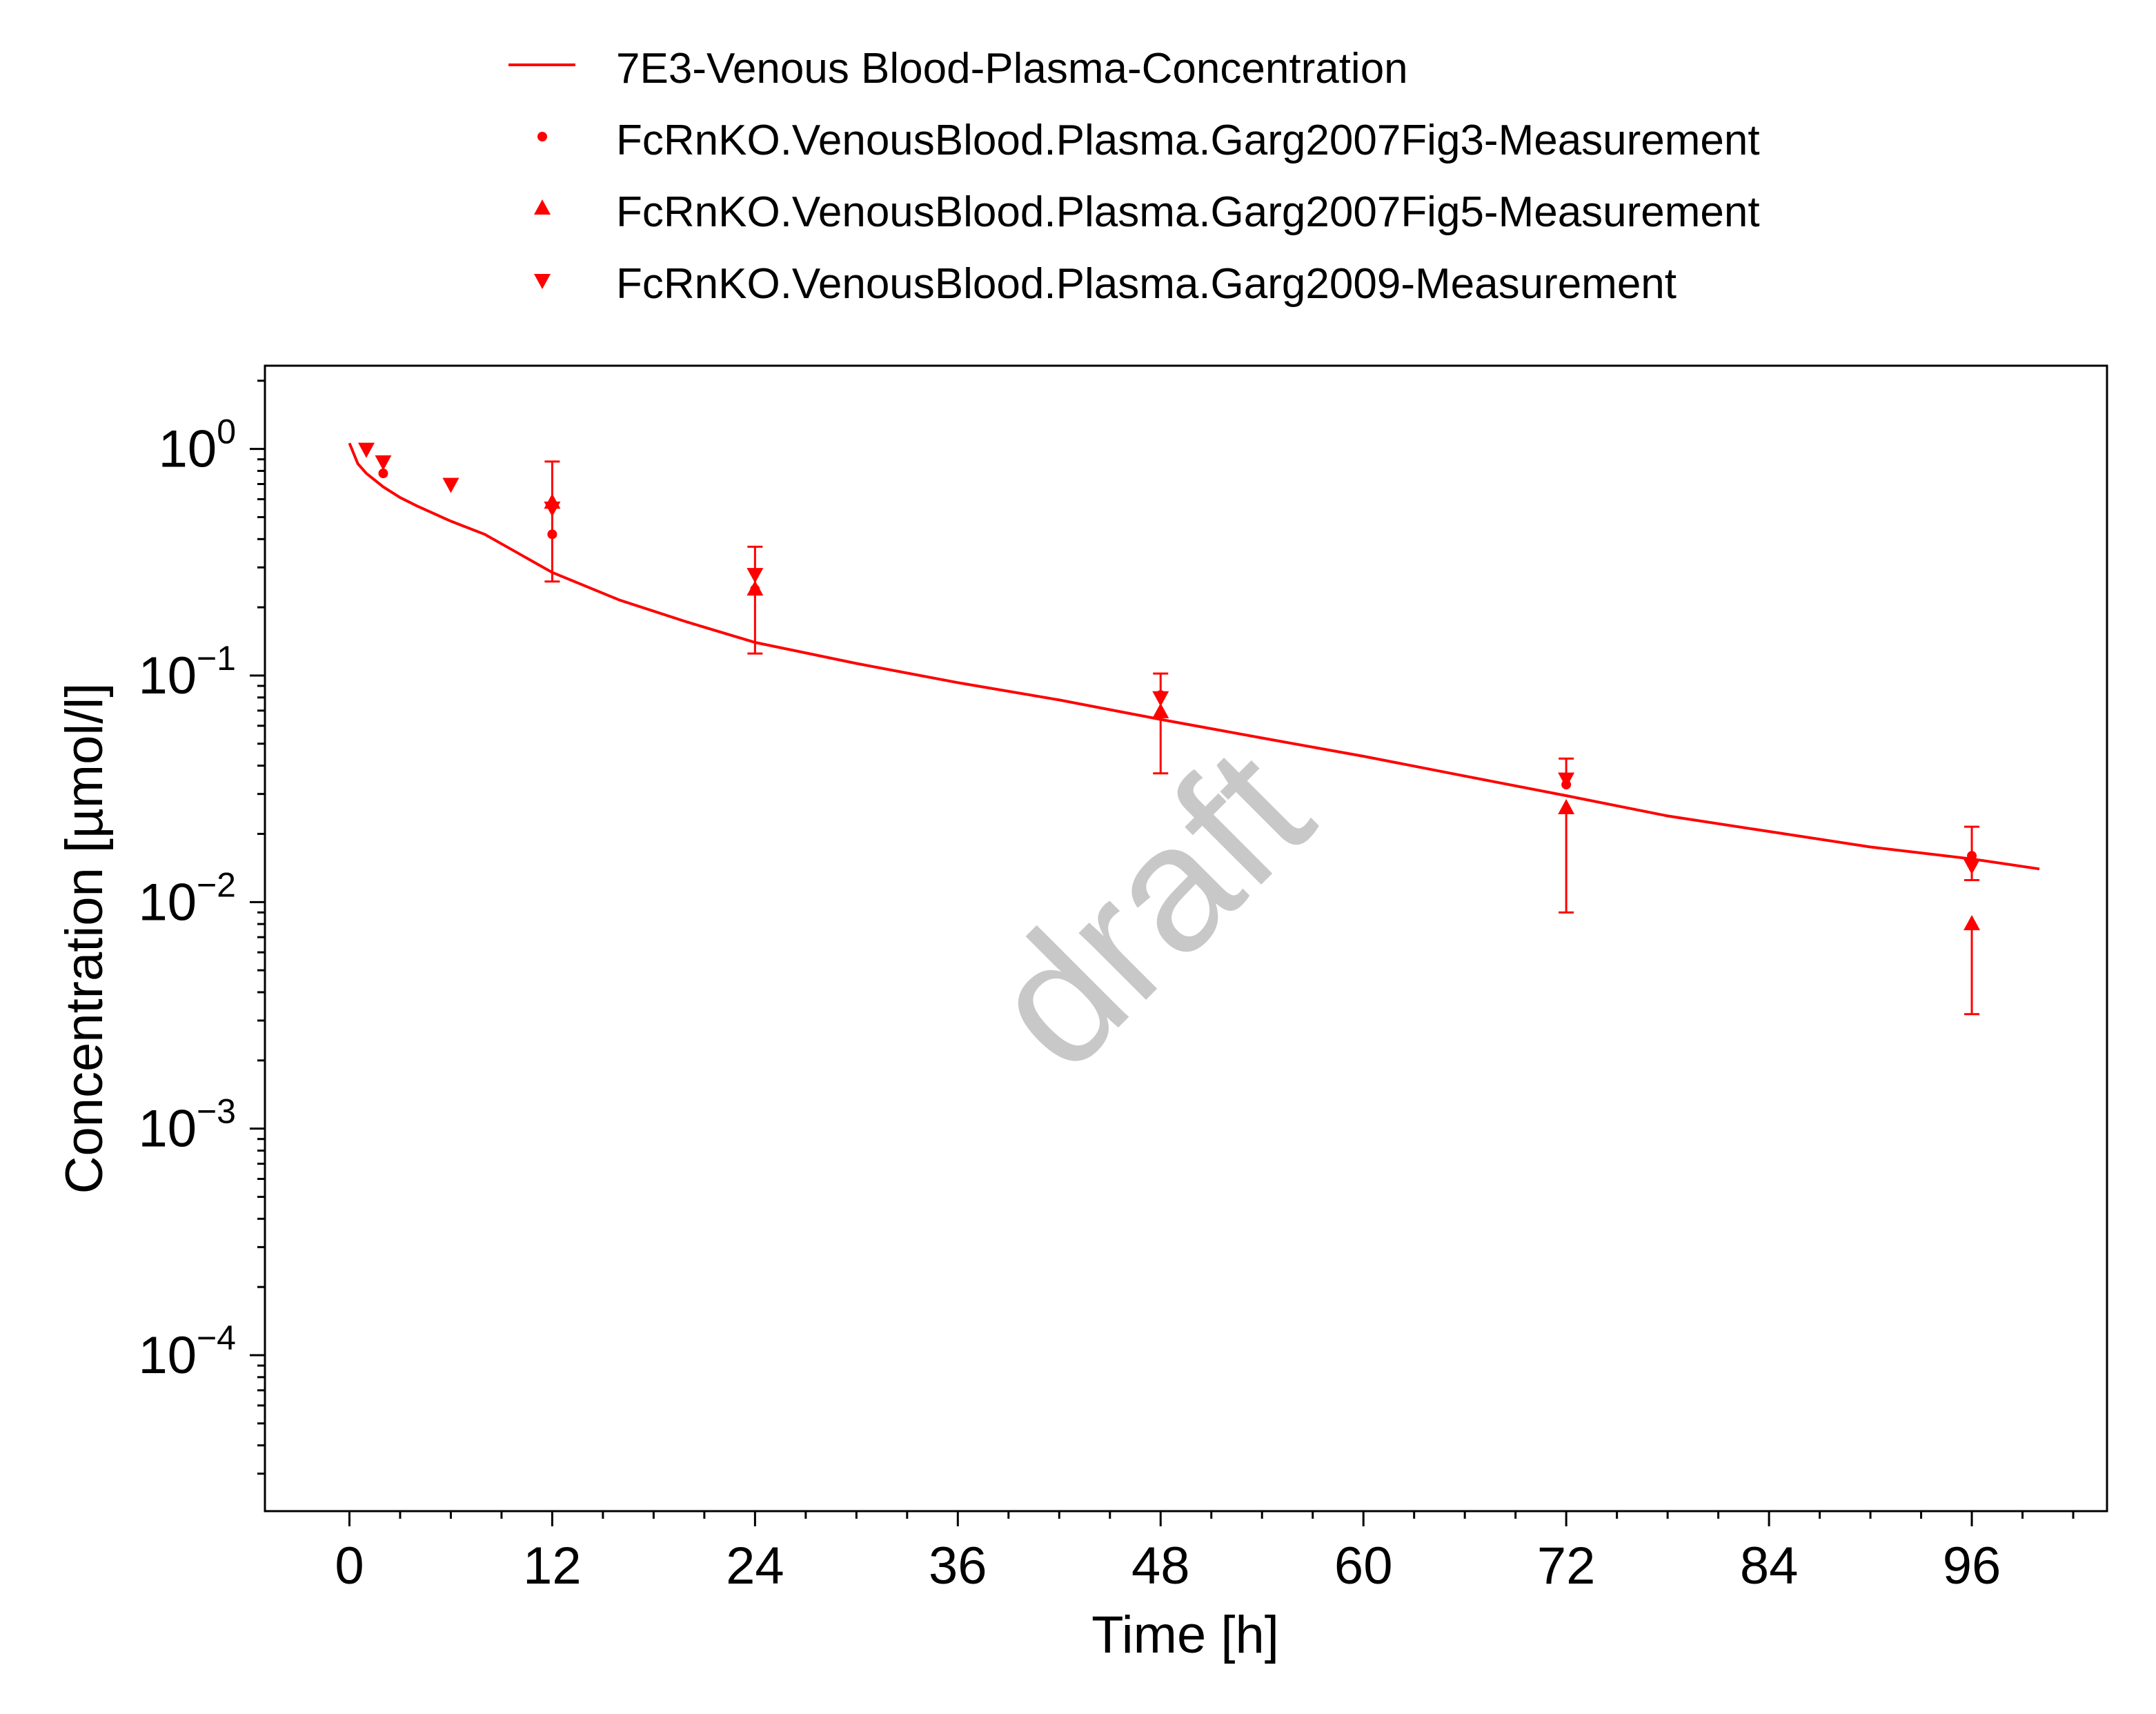 This screenshot has height=1714, width=2156. I want to click on x-axis-title: Time [h], so click(1185, 1635).